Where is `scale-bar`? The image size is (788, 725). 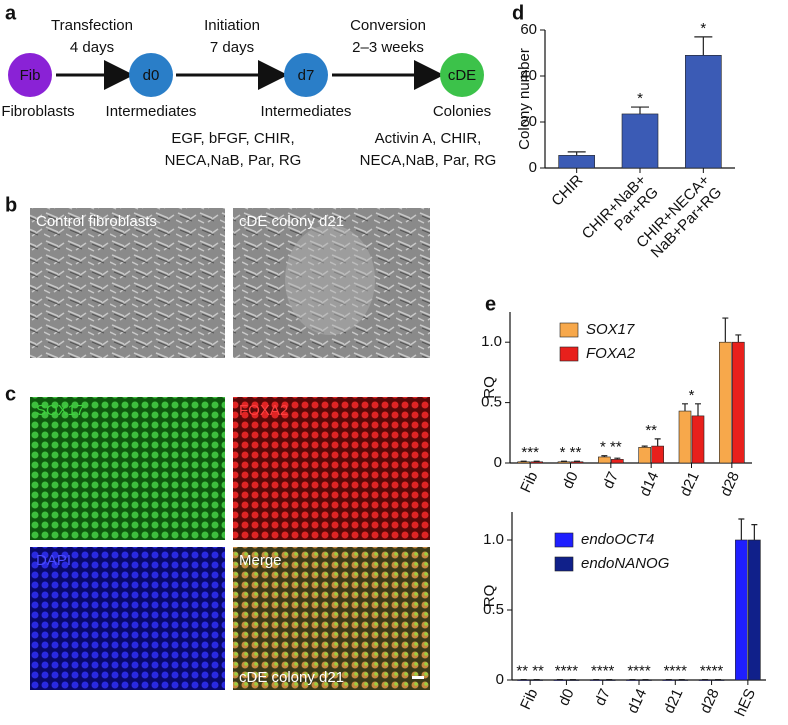
scale-bar is located at coordinates (418, 677).